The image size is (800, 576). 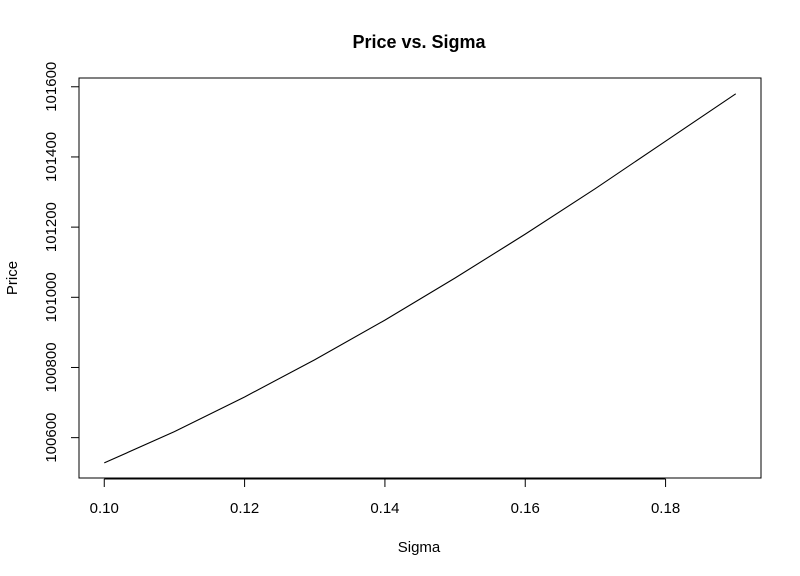 I want to click on x-axis-label: Sigma, so click(x=419, y=547).